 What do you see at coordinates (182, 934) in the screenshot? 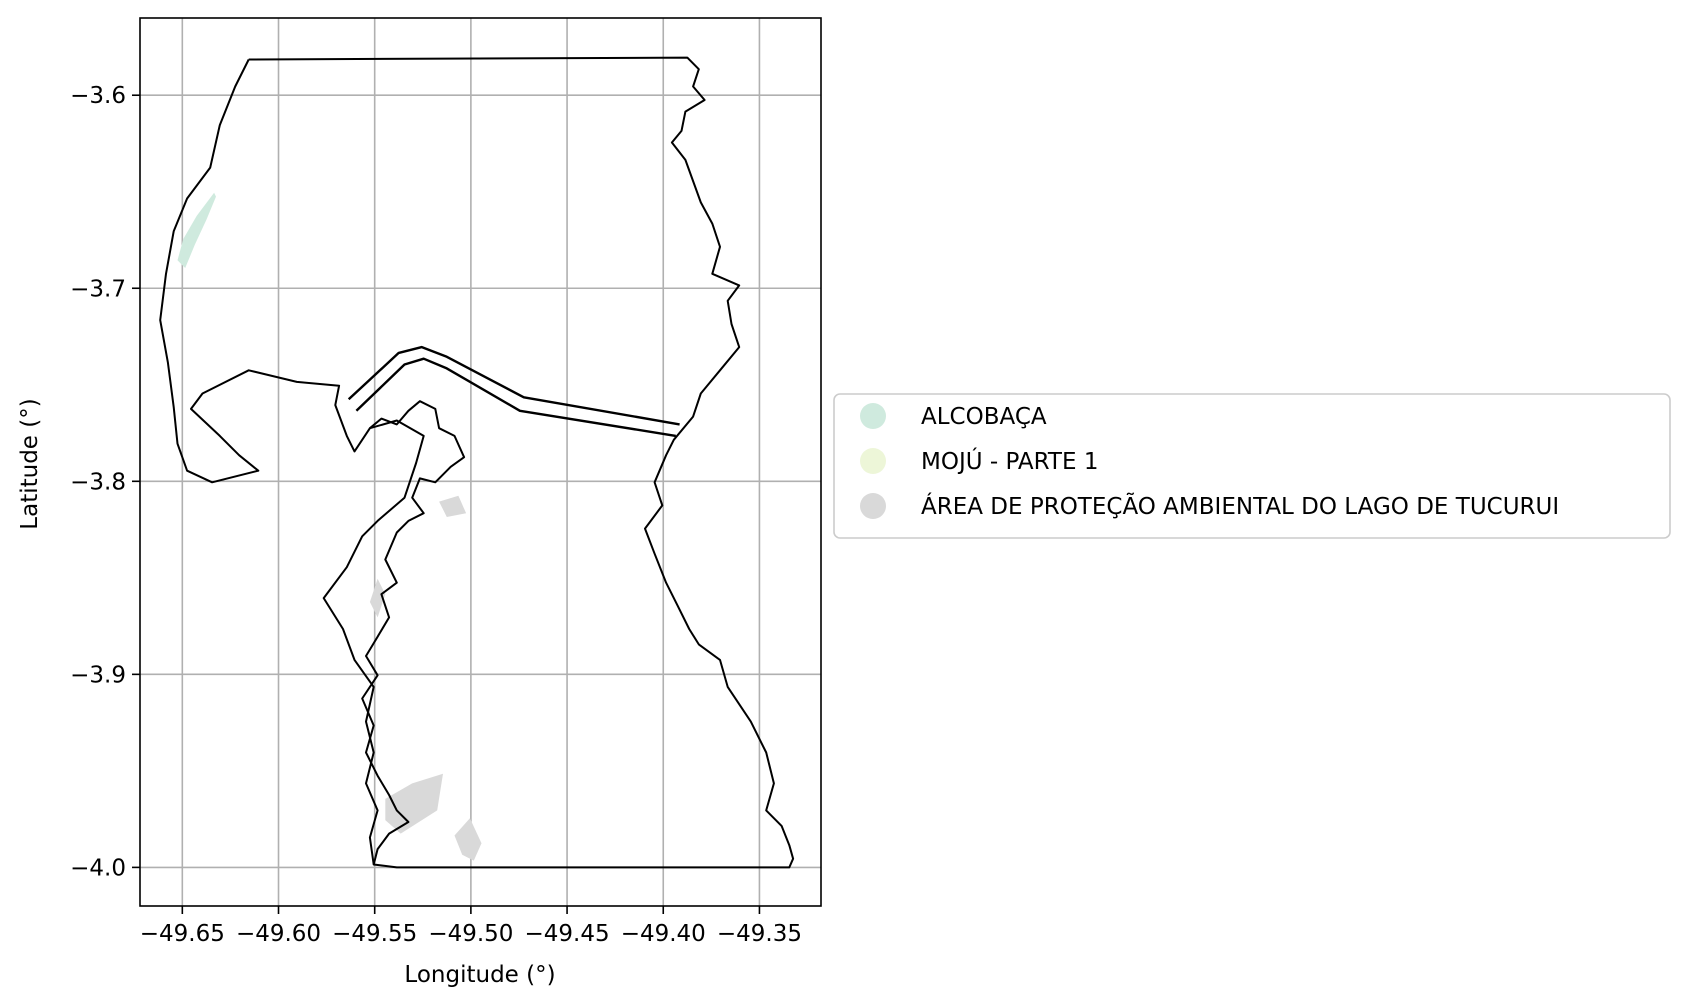
I see `x-tick-label-0: −49.65` at bounding box center [182, 934].